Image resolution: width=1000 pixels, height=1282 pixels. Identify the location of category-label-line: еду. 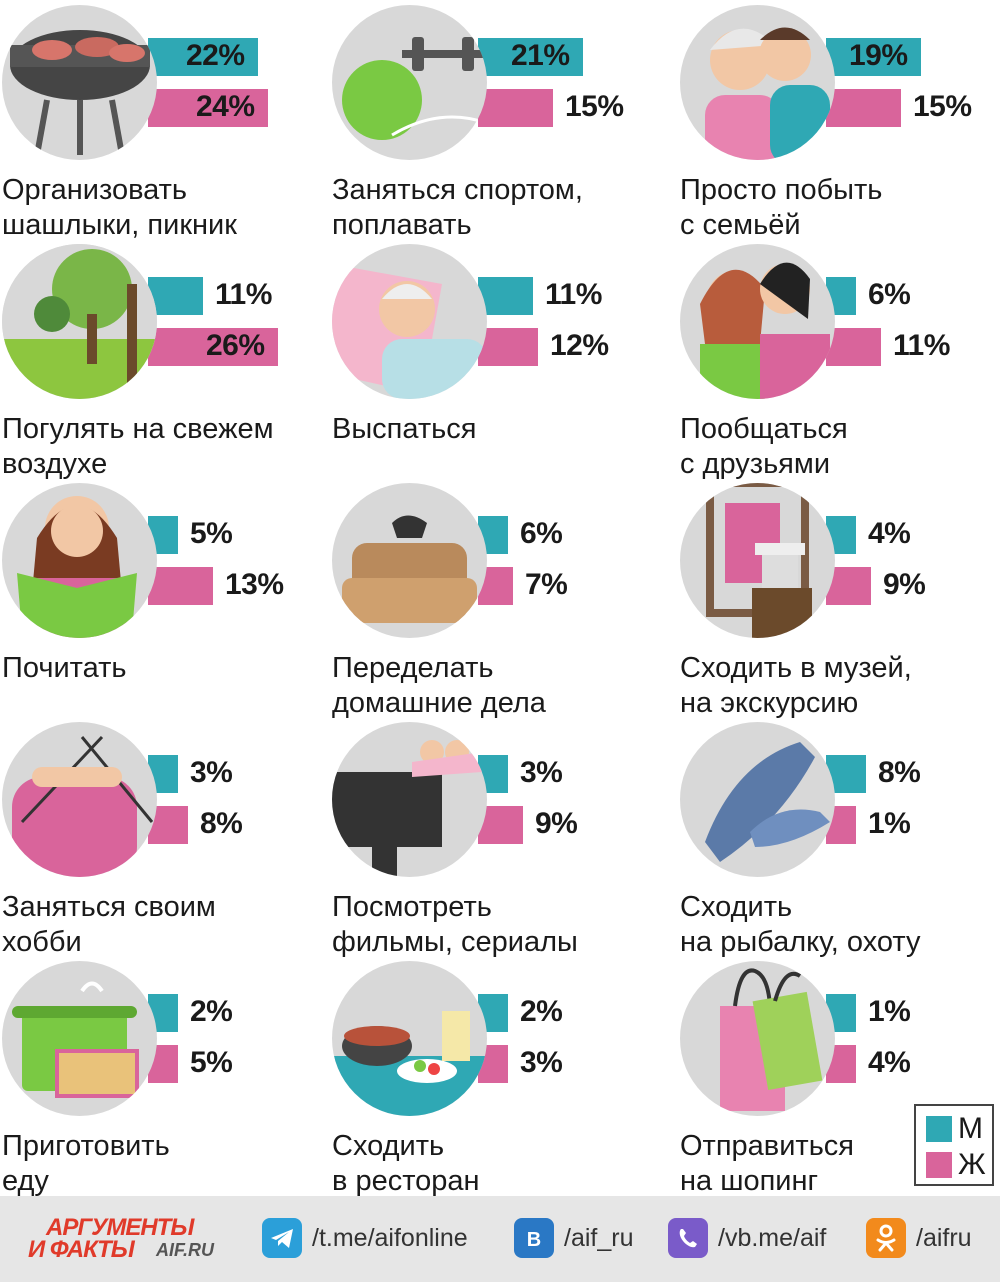
(25, 1181).